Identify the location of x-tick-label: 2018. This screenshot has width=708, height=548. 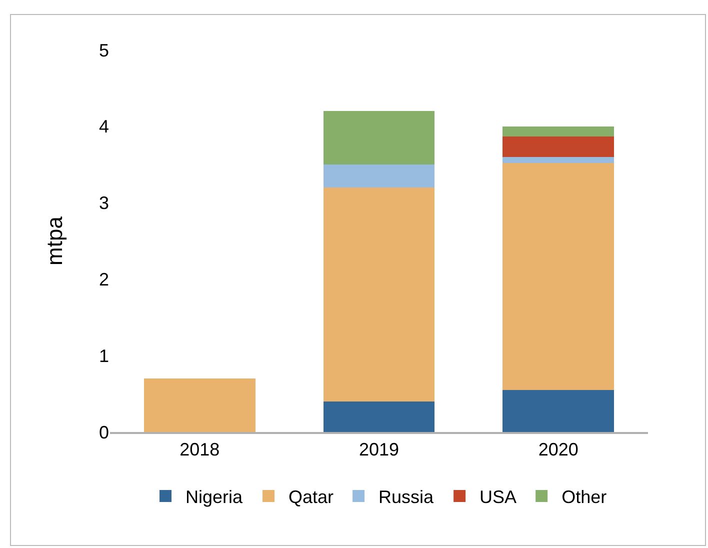
(200, 450).